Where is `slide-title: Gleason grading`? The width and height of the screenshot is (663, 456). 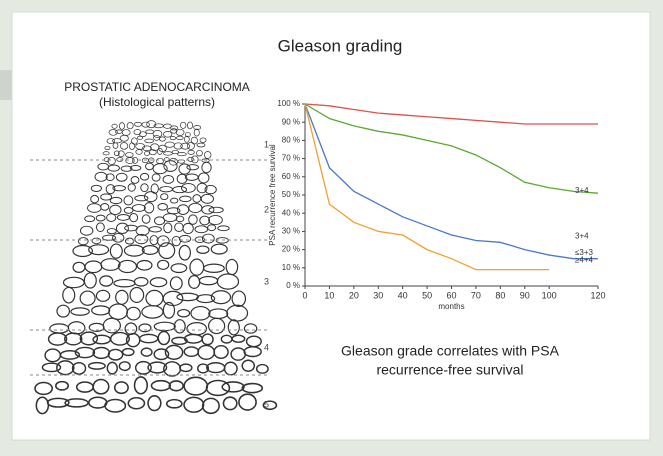
slide-title: Gleason grading is located at coordinates (340, 45).